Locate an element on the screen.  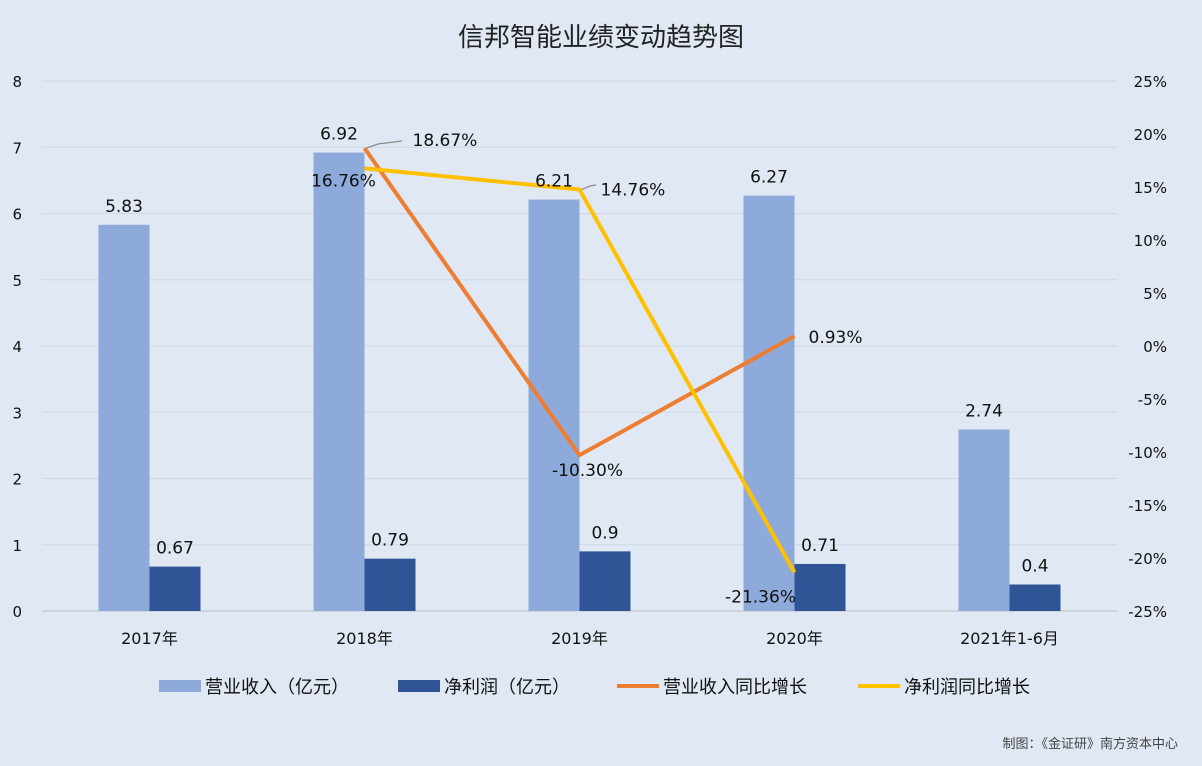
y-axis-left: 0 1 2 3 4 5 6 7 8 is located at coordinates (17, 347).